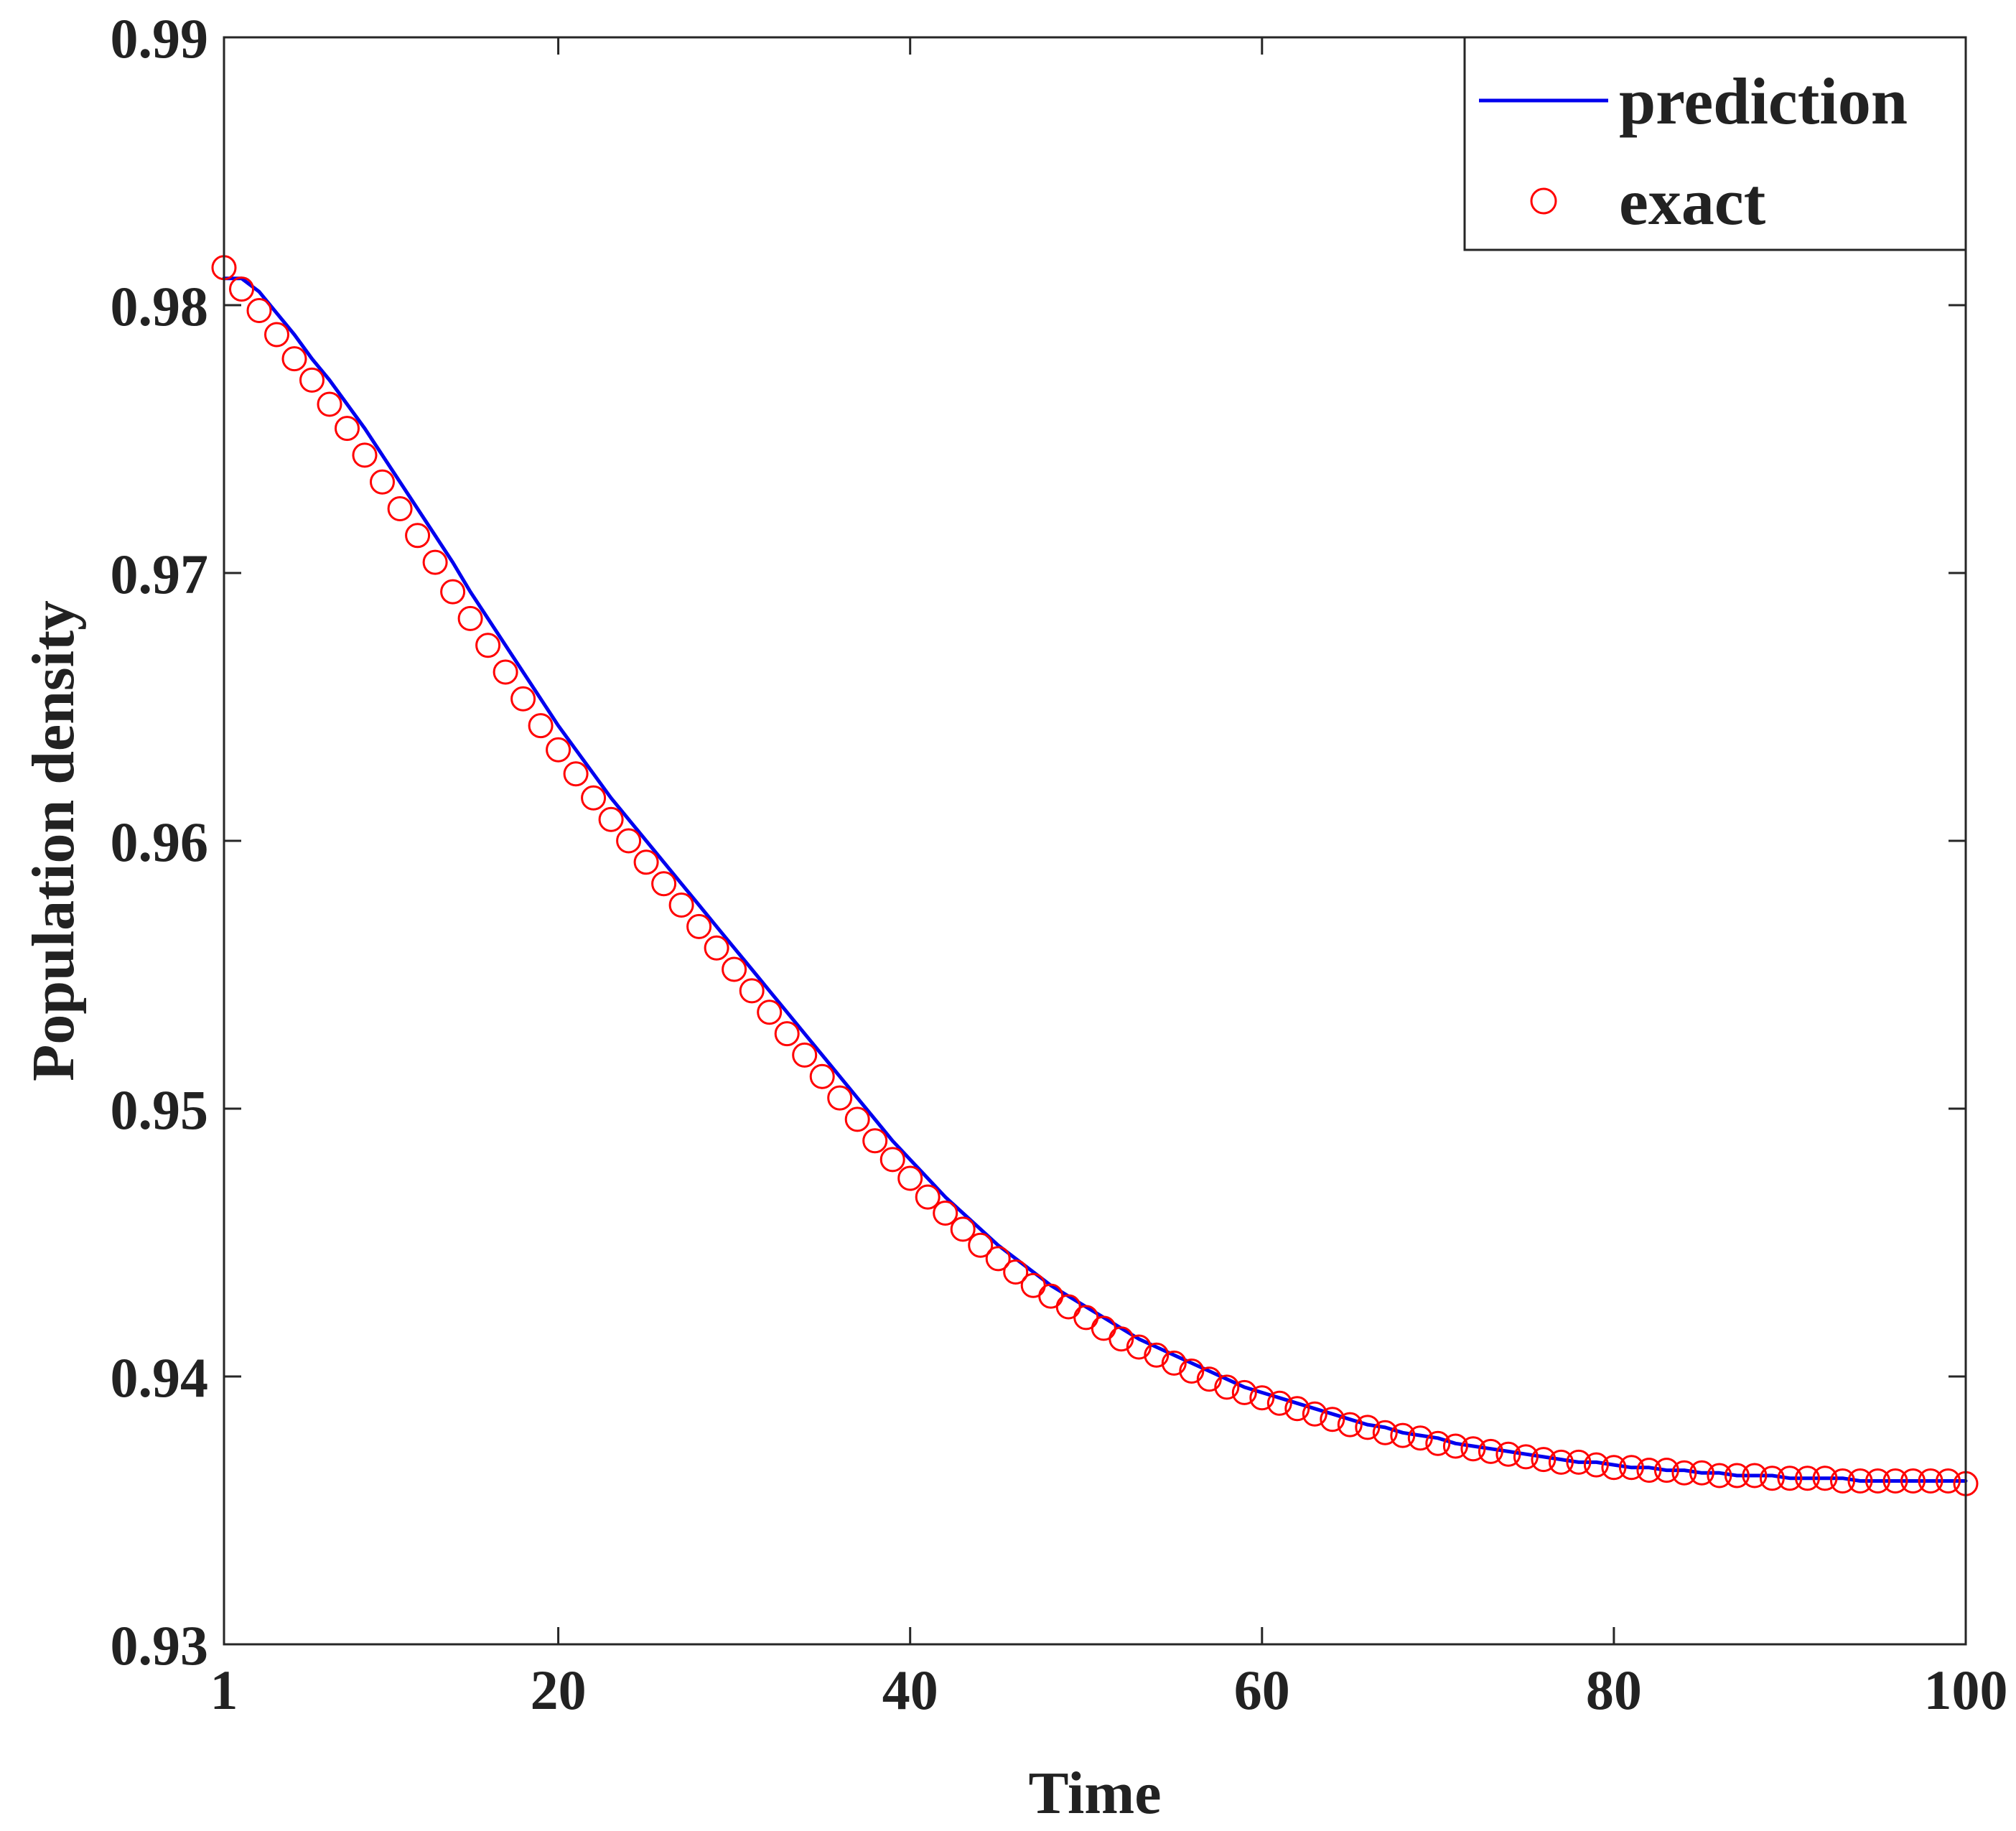  Describe the element at coordinates (53, 840) in the screenshot. I see `y-axis-label: Population density` at that location.